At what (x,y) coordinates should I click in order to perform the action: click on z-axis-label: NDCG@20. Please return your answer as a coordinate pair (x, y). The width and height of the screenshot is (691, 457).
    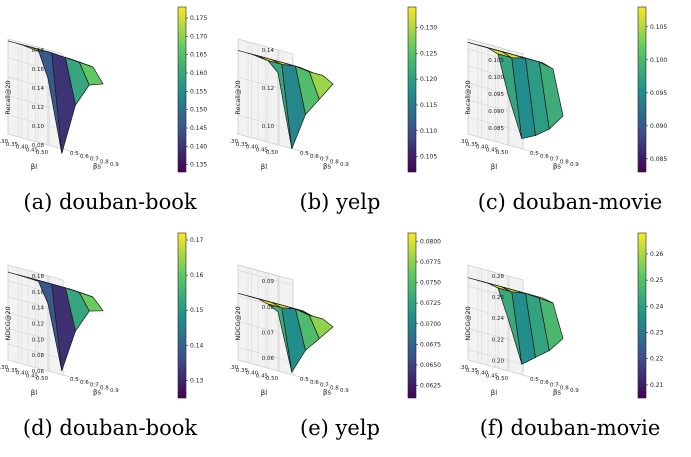
    Looking at the image, I should click on (468, 323).